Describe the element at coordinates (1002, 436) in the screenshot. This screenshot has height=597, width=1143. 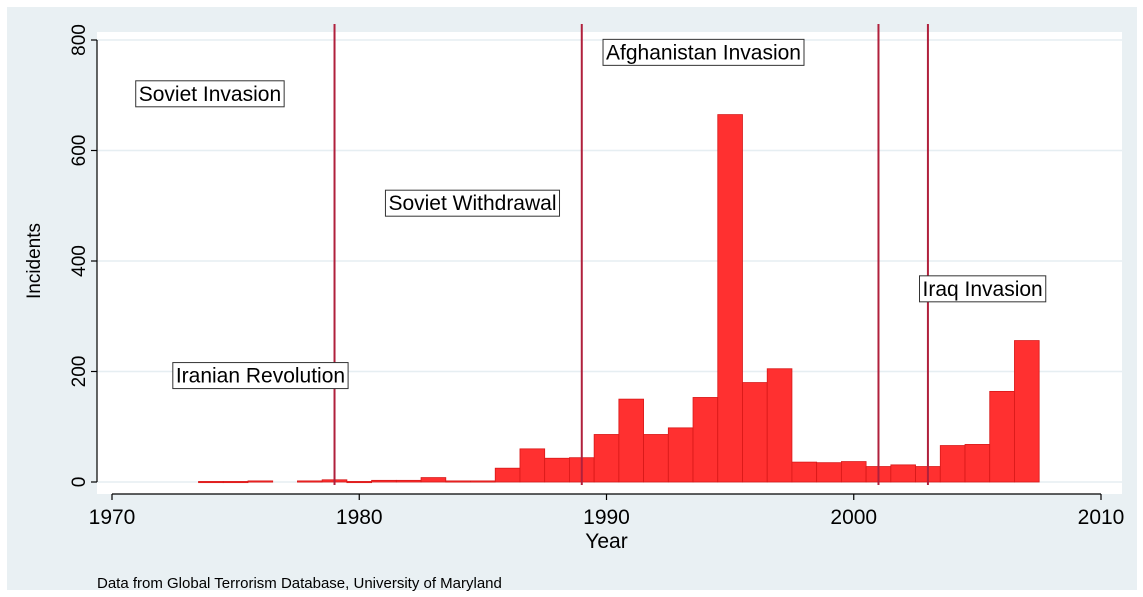
I see `bar-2006` at that location.